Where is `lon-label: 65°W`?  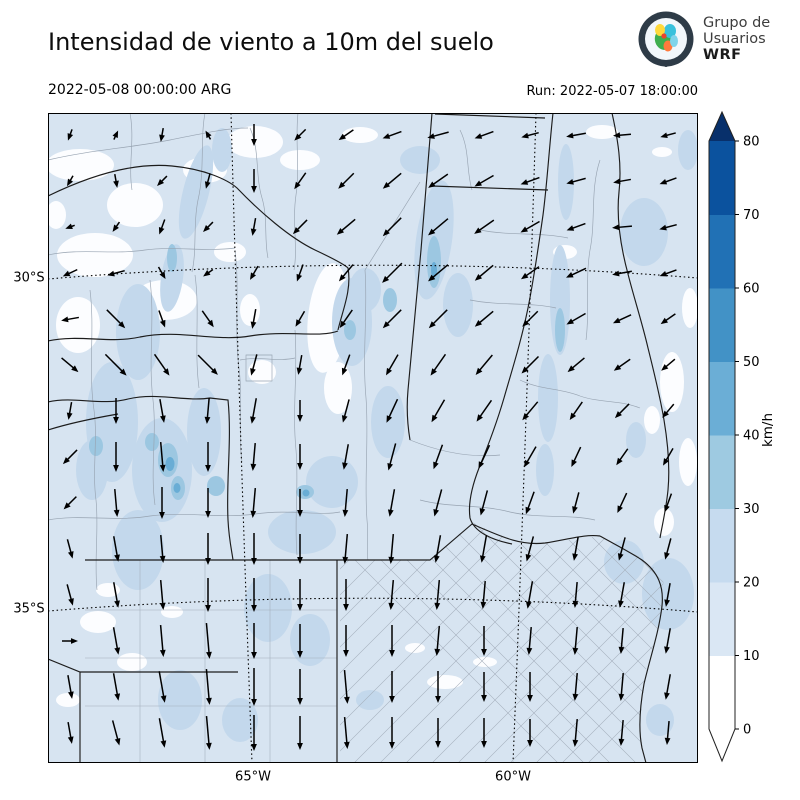 lon-label: 65°W is located at coordinates (253, 777).